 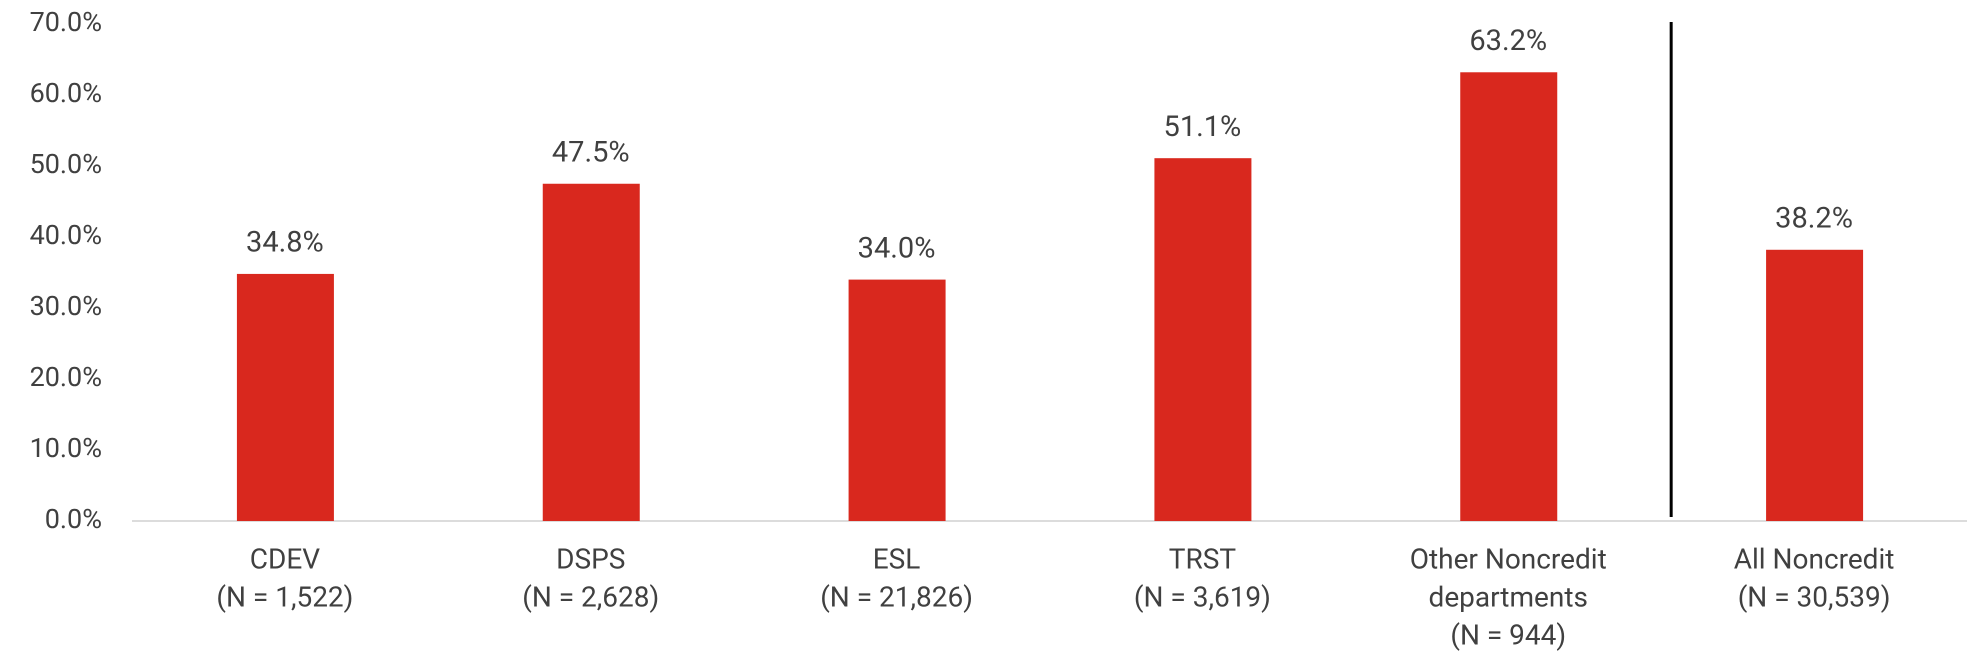 What do you see at coordinates (66, 22) in the screenshot?
I see `y-tick-label: 70.0%` at bounding box center [66, 22].